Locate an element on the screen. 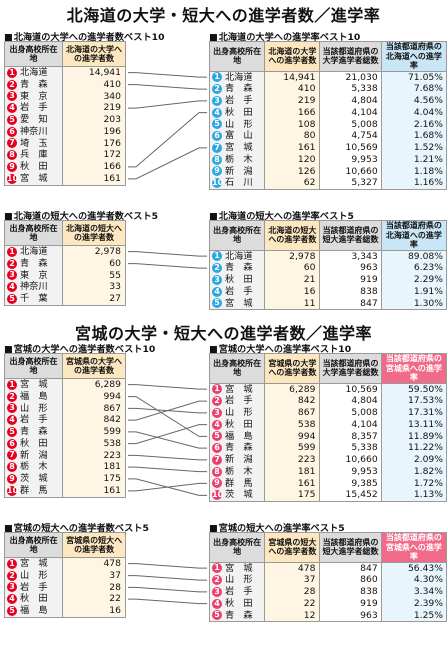 This screenshot has width=447, height=647. value-cell: 175 is located at coordinates (94, 479).